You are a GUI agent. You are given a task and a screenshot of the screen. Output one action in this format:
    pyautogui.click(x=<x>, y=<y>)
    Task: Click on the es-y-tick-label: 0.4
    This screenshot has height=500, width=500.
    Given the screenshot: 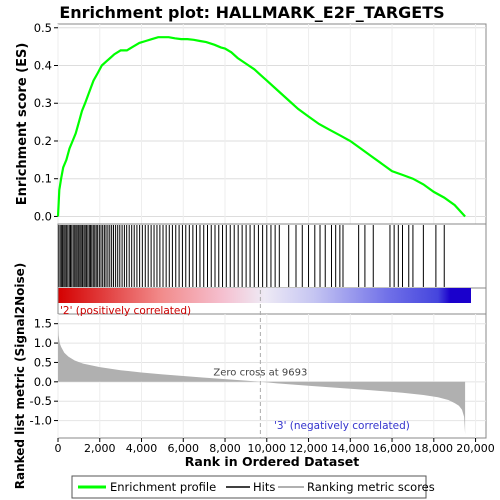 What is the action you would take?
    pyautogui.click(x=43, y=66)
    